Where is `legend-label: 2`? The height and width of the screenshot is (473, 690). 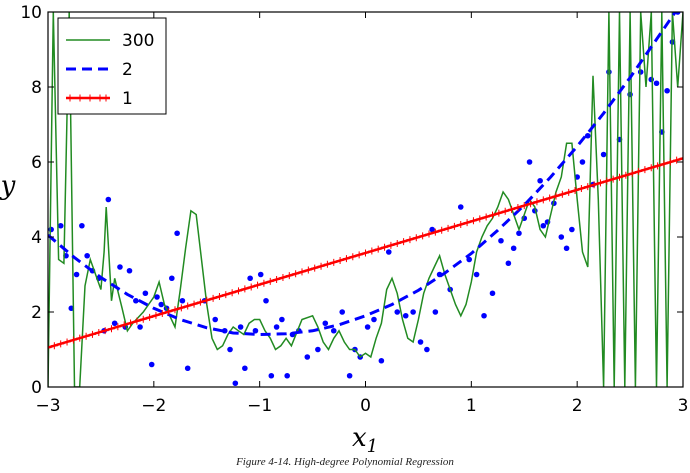 legend-label: 2 is located at coordinates (127, 70).